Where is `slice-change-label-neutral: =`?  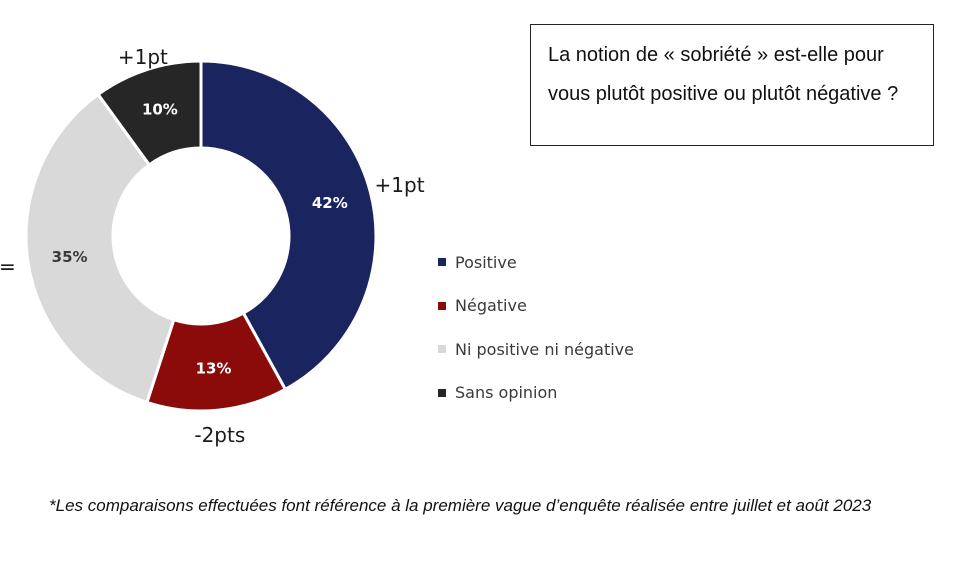 slice-change-label-neutral: = is located at coordinates (8, 267).